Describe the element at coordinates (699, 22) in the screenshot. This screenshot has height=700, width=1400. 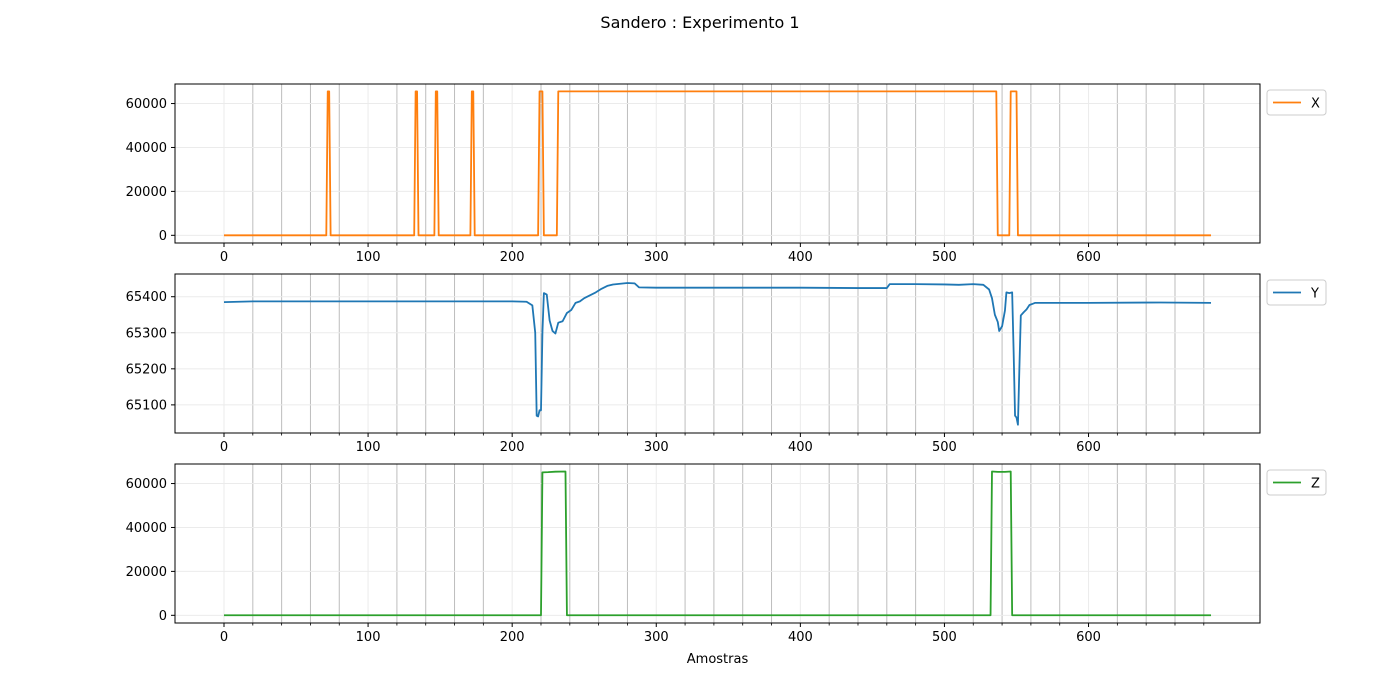
I see `figure-title: Sandero : Experimento 1` at that location.